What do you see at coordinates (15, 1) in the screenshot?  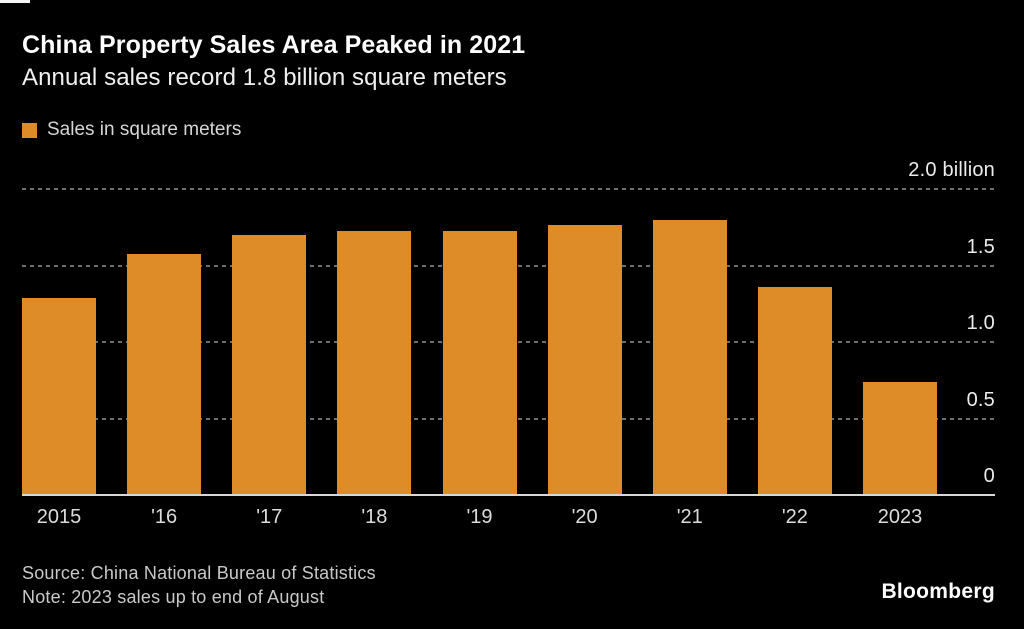 I see `screen-edge-artifact` at bounding box center [15, 1].